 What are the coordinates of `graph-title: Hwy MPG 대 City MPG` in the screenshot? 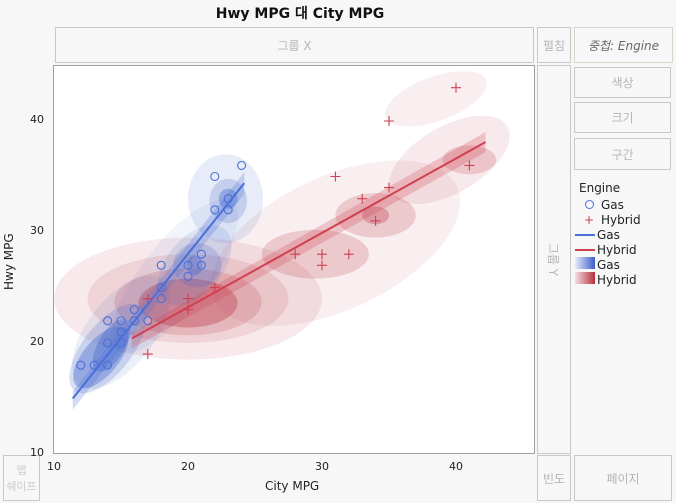 It's located at (300, 14).